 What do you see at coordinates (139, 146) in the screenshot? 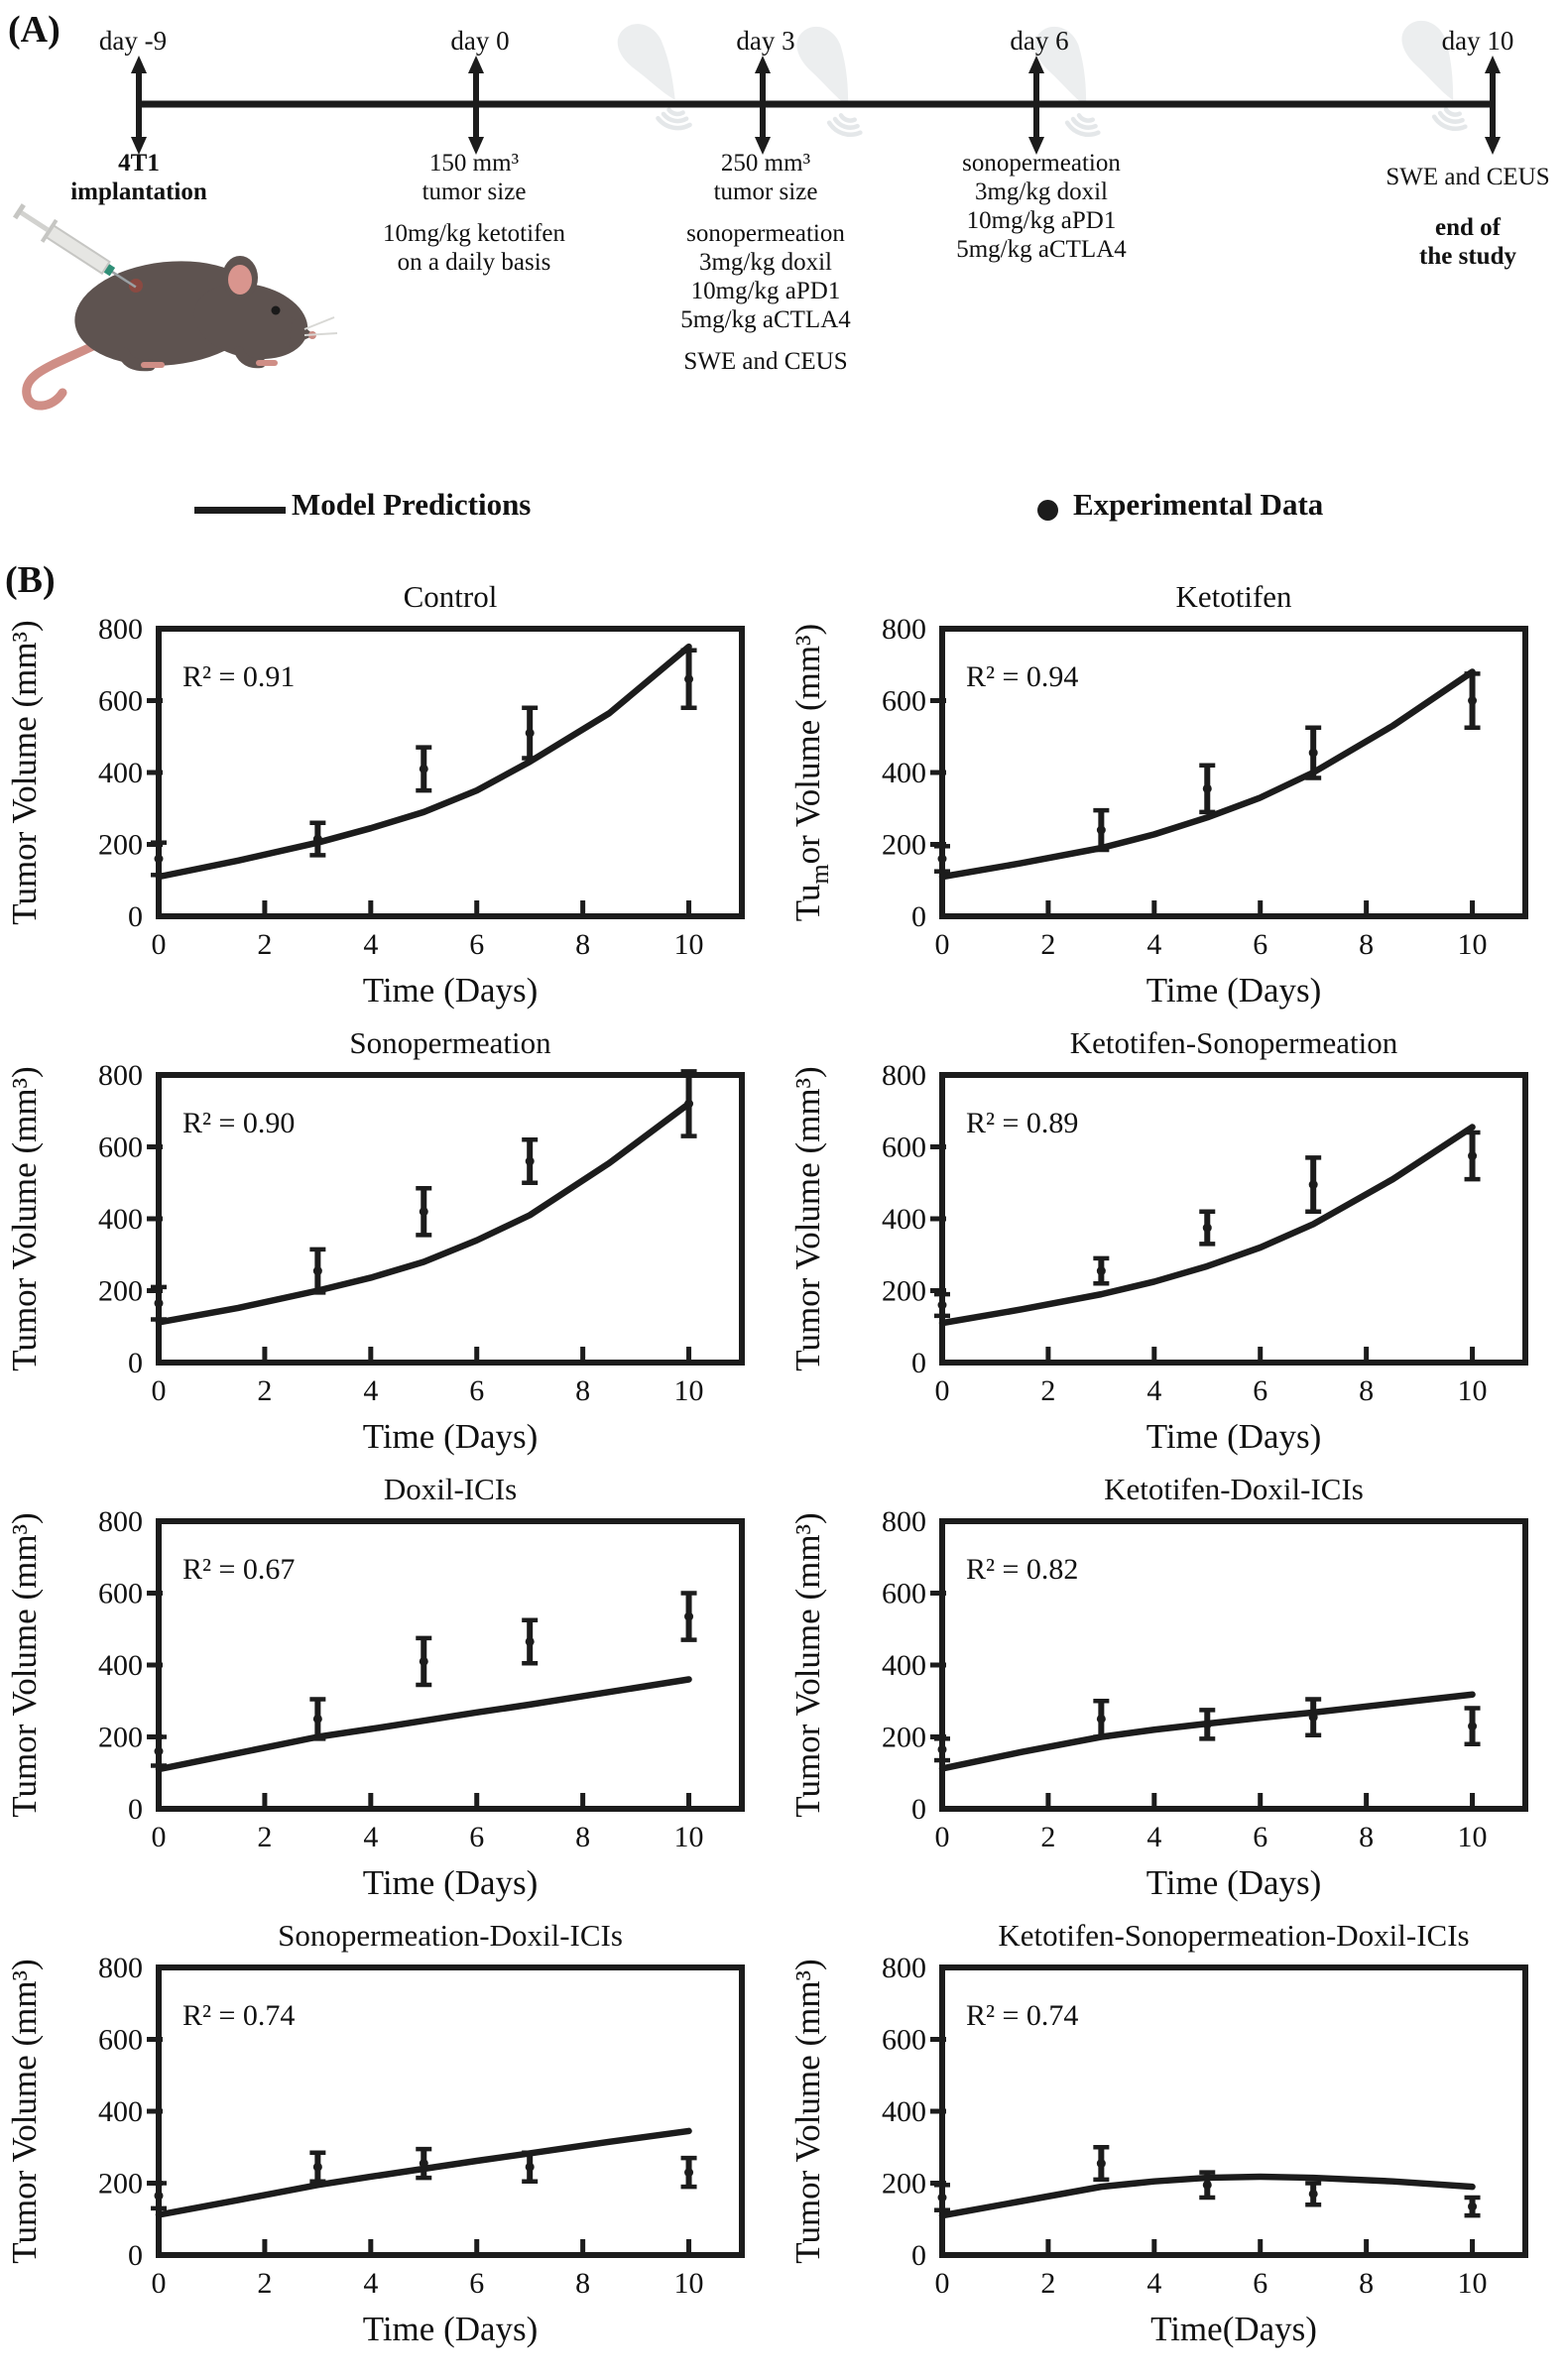
I see `arrow-down-icon` at bounding box center [139, 146].